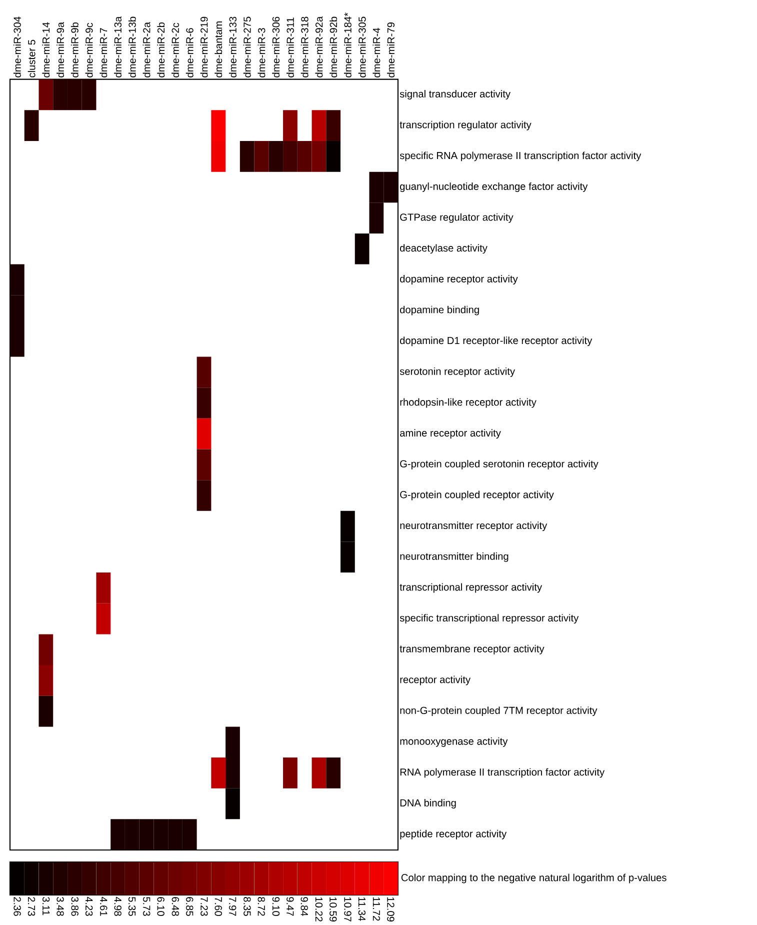 This screenshot has width=757, height=925. Describe the element at coordinates (502, 773) in the screenshot. I see `y-tick-label: RNA polymerase II transcription factor activity` at that location.